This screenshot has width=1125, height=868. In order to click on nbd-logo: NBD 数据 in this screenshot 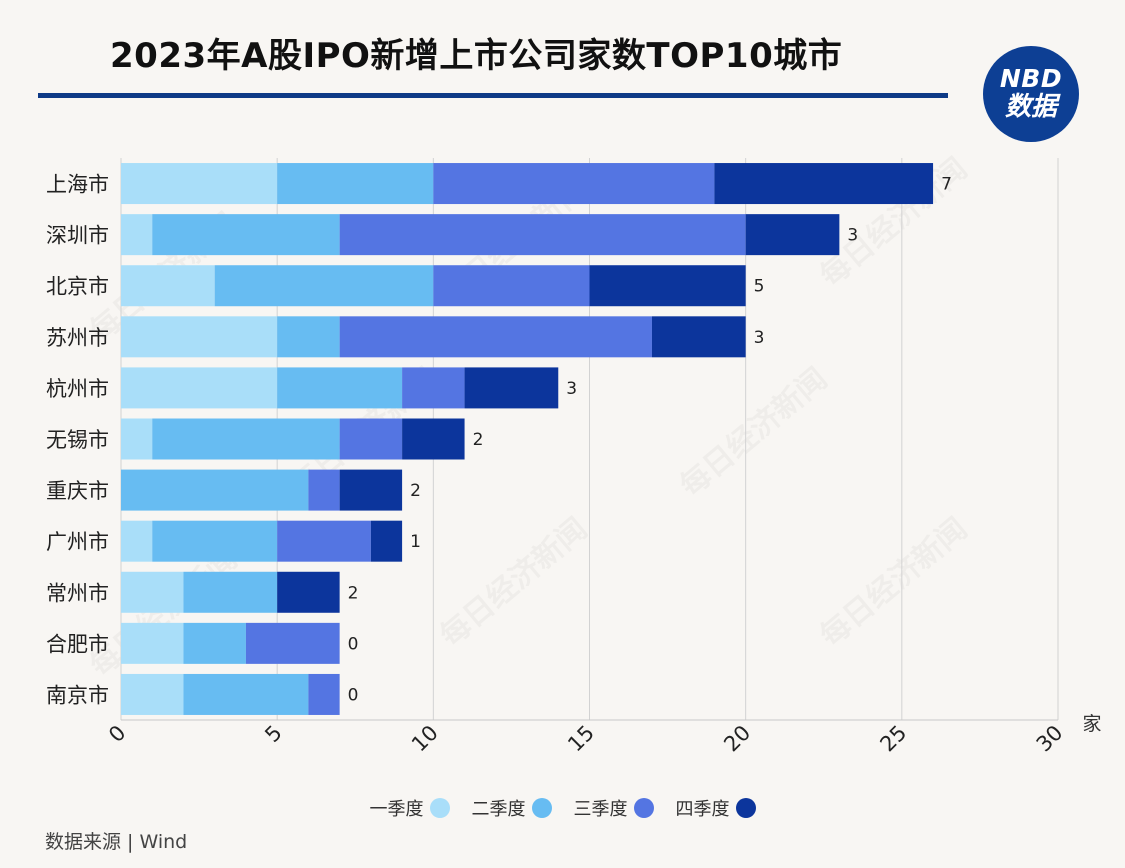, I will do `click(1031, 94)`.